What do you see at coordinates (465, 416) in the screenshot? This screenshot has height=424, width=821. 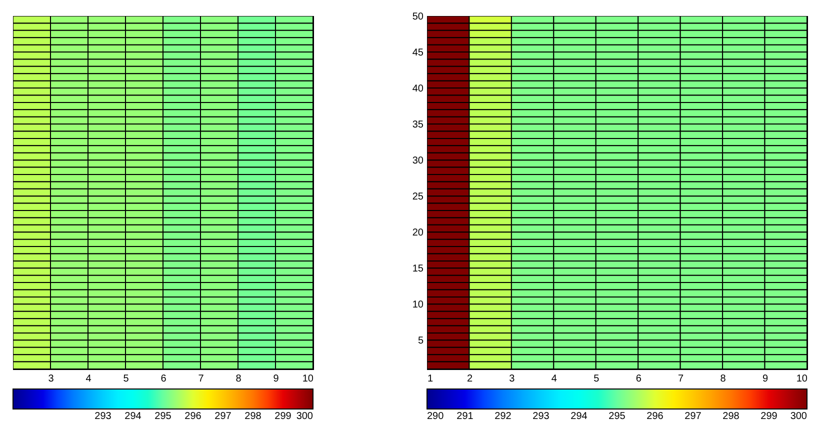 I see `color-bar-label: 291` at bounding box center [465, 416].